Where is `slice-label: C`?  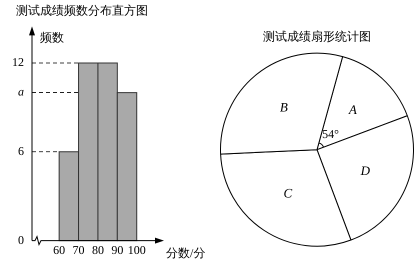 slice-label: C is located at coordinates (287, 192).